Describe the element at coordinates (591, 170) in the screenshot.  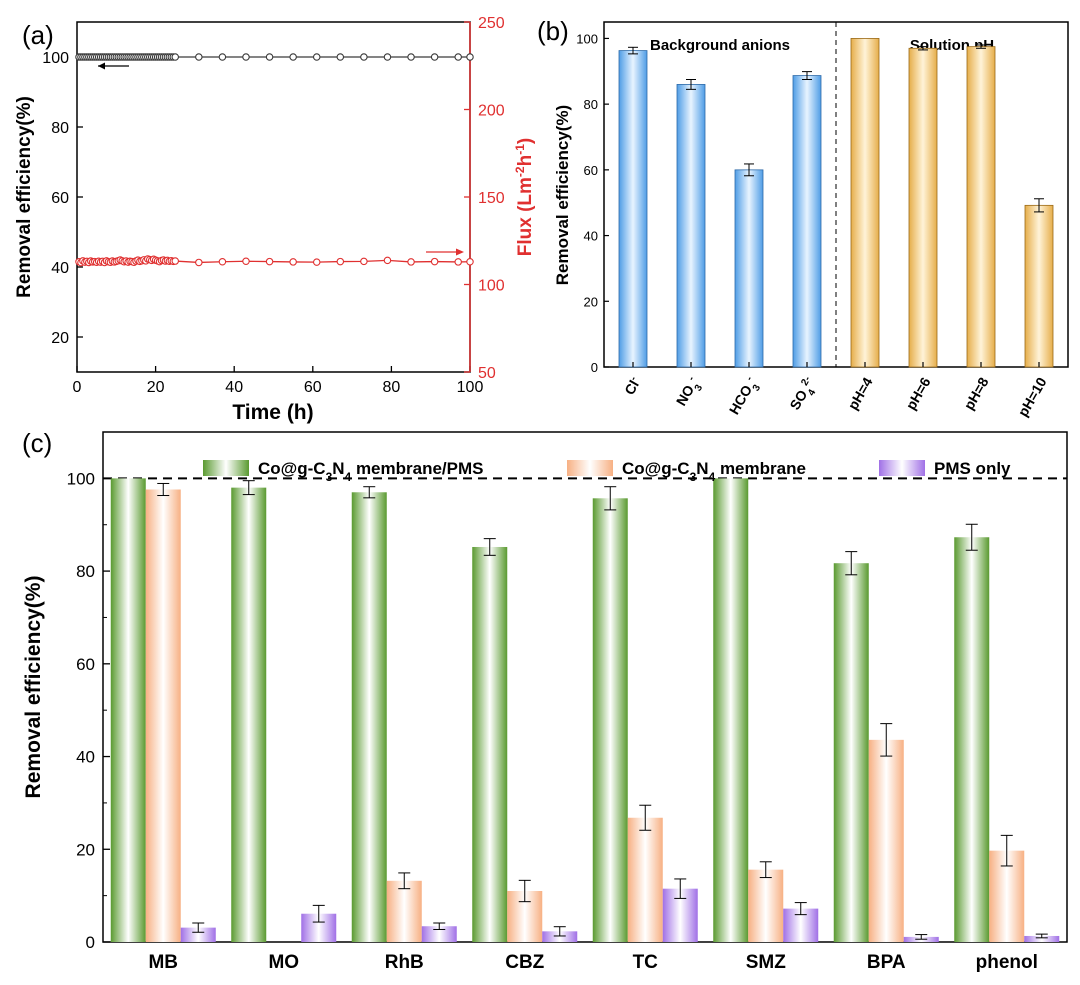
I see `b-y-tick-label: 60` at that location.